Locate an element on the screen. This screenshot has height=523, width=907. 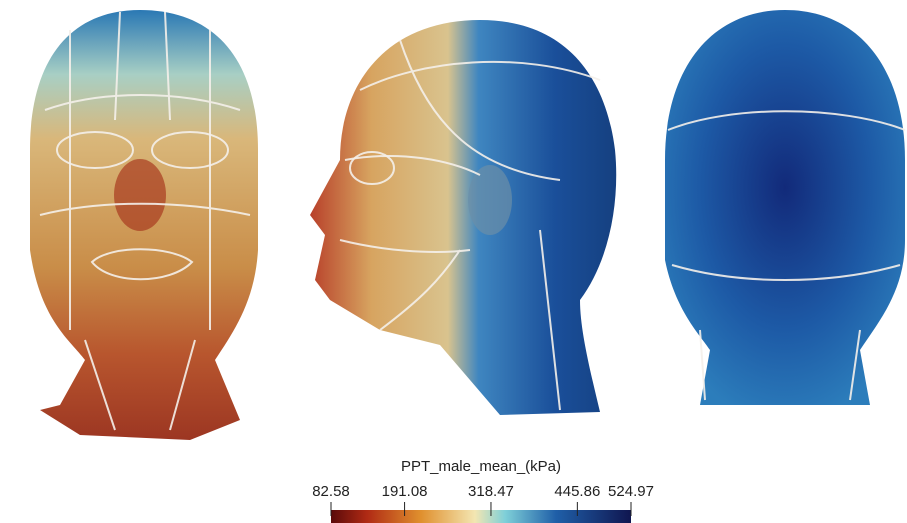
tick-label: 191.08 is located at coordinates (405, 491).